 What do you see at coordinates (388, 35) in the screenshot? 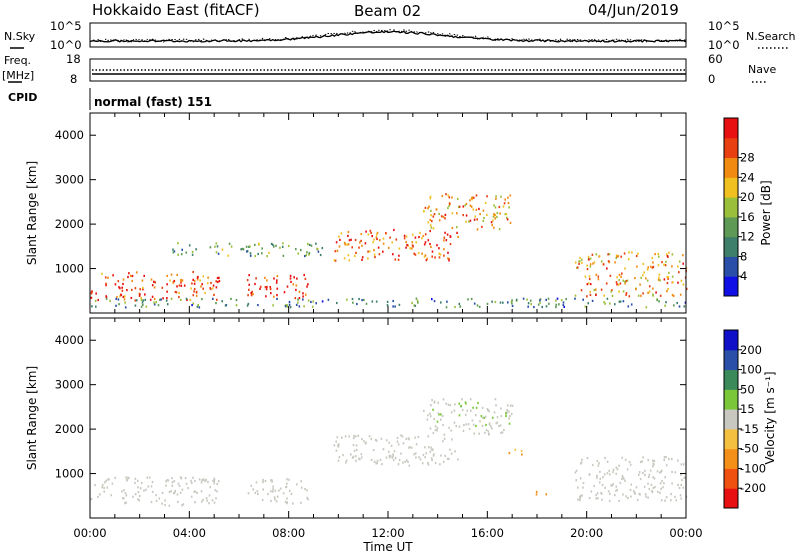
I see `noise-search-trace` at bounding box center [388, 35].